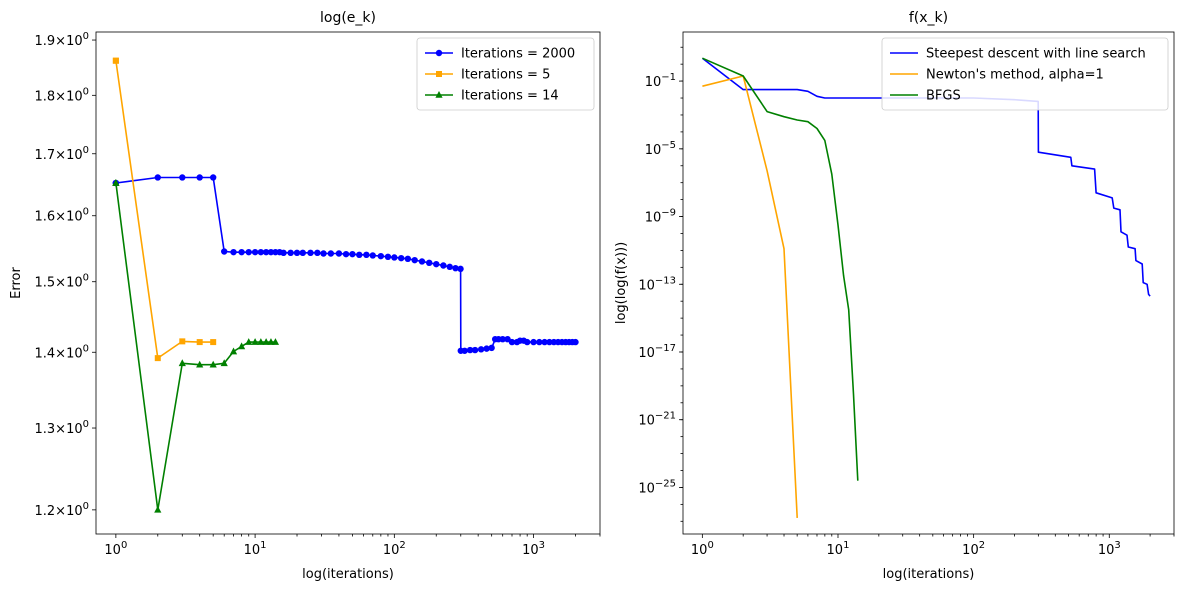 This screenshot has height=590, width=1189. Describe the element at coordinates (44, 155) in the screenshot. I see `y-tick-mantissa: 1.7` at that location.